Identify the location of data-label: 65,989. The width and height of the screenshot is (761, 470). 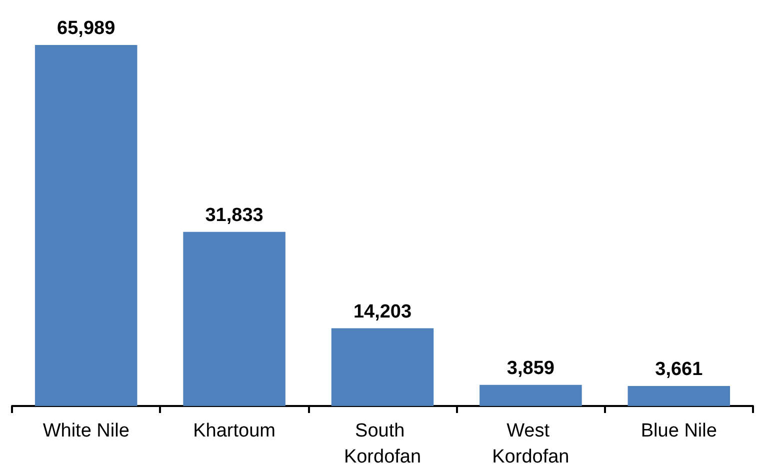
(86, 28).